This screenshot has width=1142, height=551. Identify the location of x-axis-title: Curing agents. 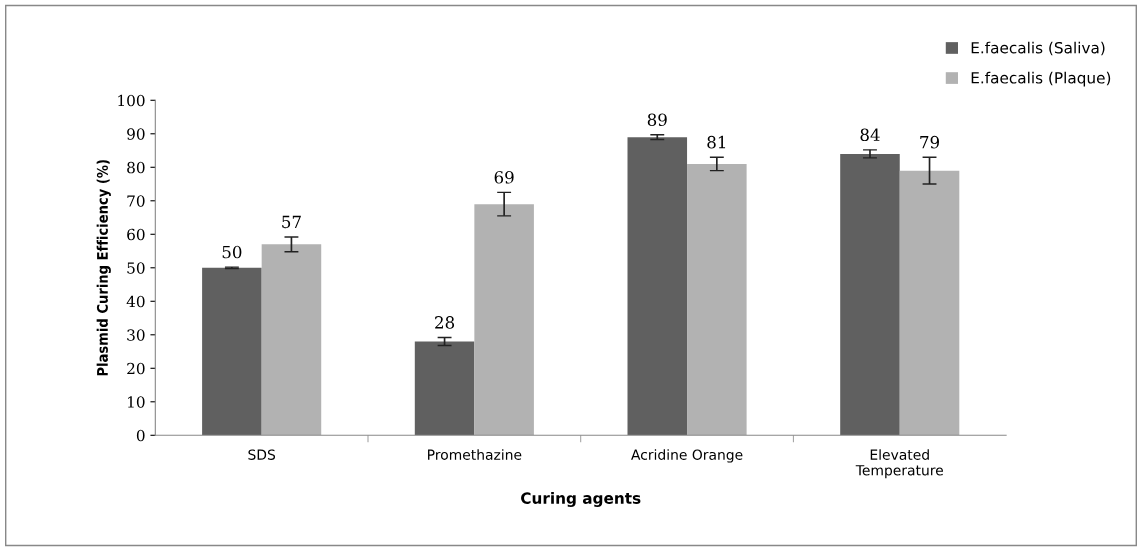
(581, 499).